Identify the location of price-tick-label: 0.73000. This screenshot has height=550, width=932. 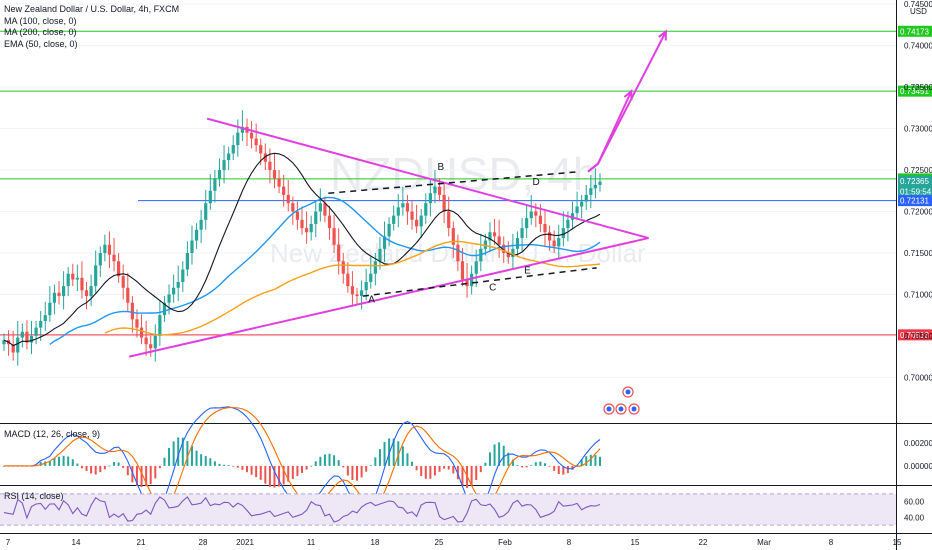
(918, 129).